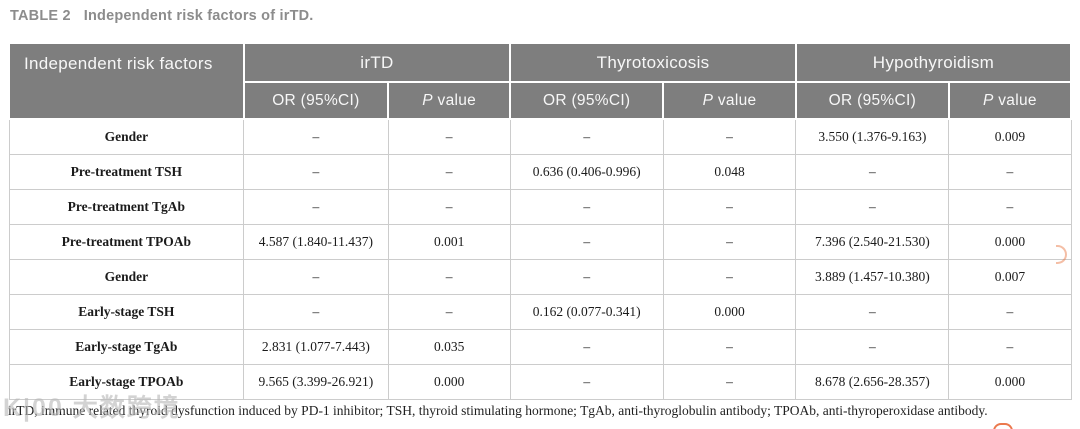 This screenshot has height=429, width=1080. What do you see at coordinates (1010, 100) in the screenshot?
I see `header-pvalue-hypothyroidism: P value` at bounding box center [1010, 100].